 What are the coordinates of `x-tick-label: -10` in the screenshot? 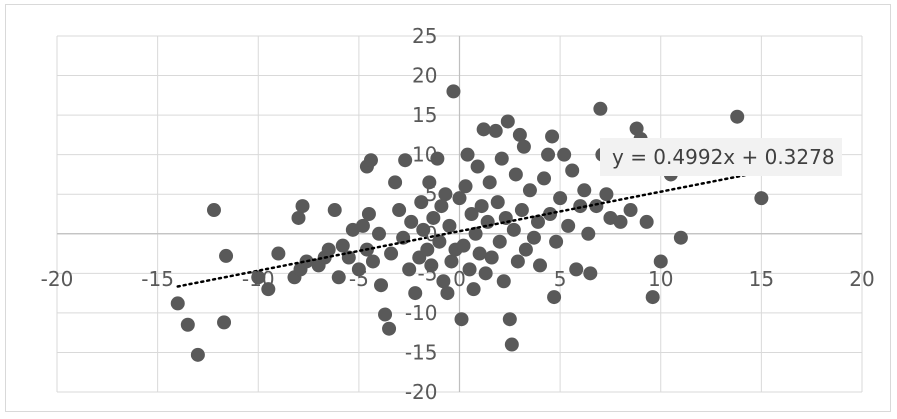 It's located at (258, 279).